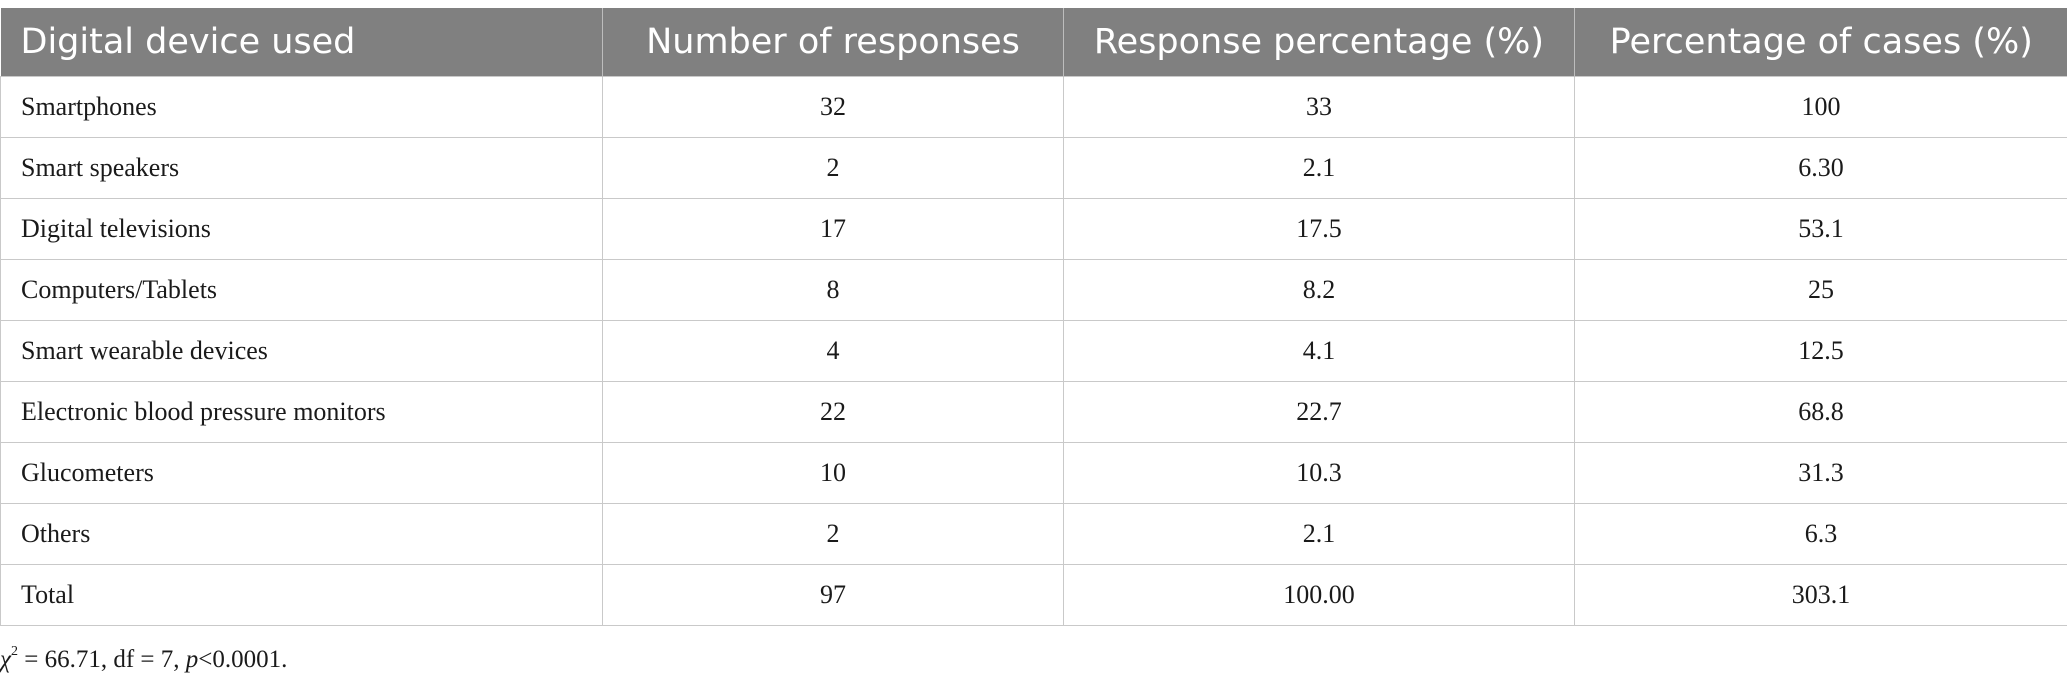 The width and height of the screenshot is (2067, 686). I want to click on table-row: Others 2 2.1 6.3, so click(1033, 534).